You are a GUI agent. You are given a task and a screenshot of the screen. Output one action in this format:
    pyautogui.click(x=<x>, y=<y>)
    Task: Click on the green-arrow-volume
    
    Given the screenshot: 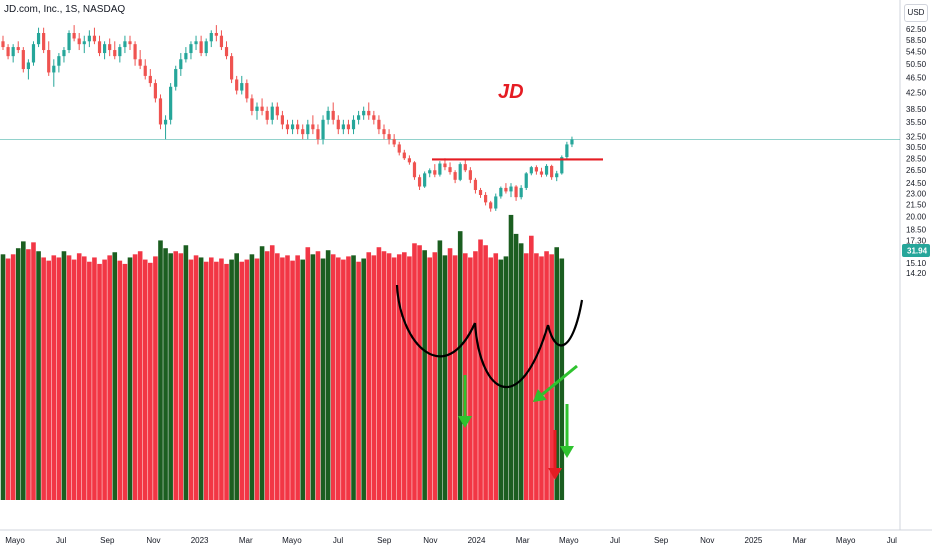 What is the action you would take?
    pyautogui.click(x=465, y=401)
    